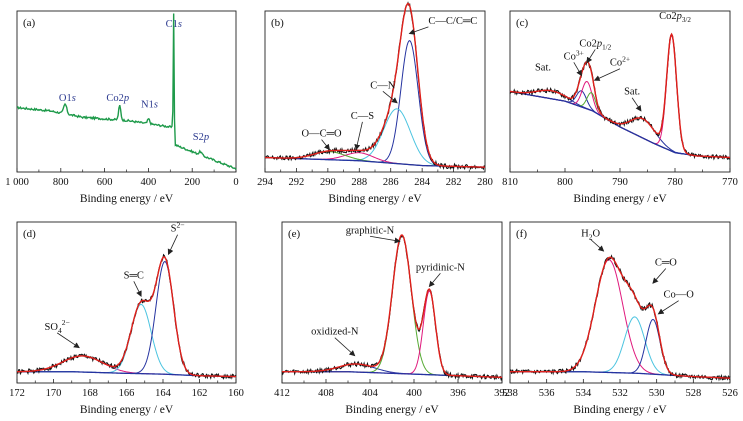  Describe the element at coordinates (454, 182) in the screenshot. I see `x-tick-label: 282` at that location.